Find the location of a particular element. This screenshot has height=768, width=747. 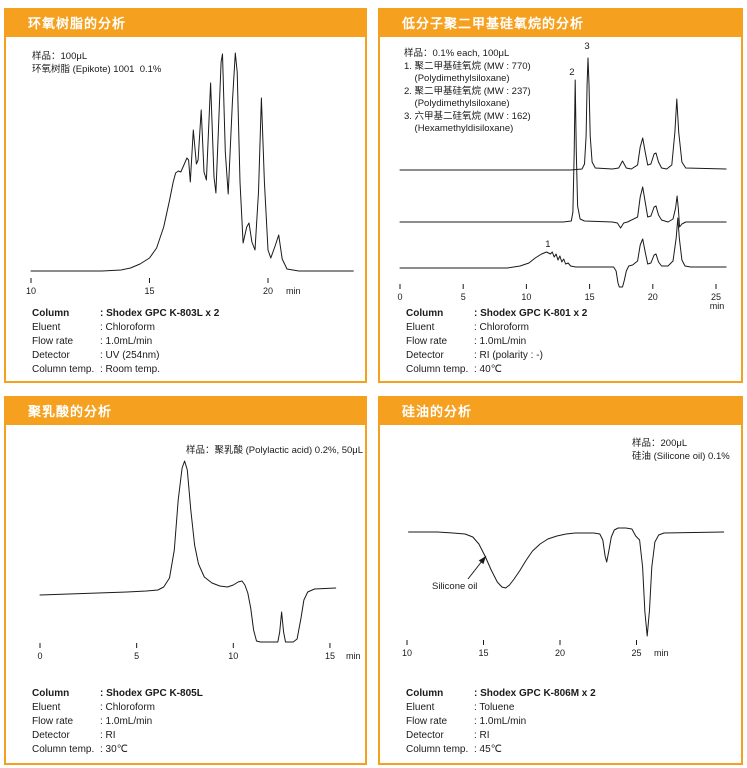

condition-row: Column : Shodex GPC K-803L x 2 is located at coordinates (125, 314).